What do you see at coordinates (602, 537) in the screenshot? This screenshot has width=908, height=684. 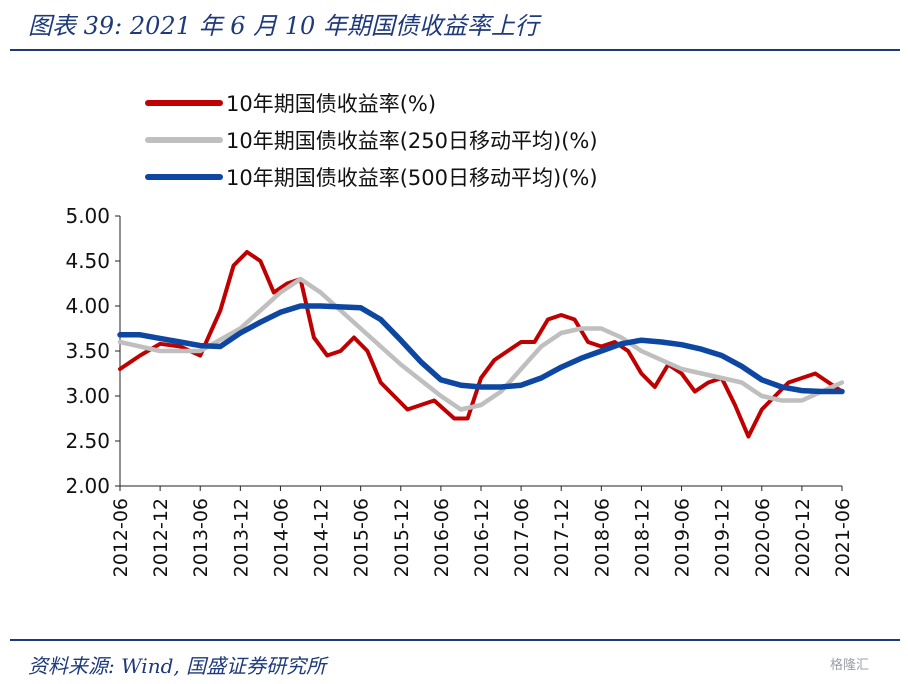 I see `x-tick-label: 2018-06` at bounding box center [602, 537].